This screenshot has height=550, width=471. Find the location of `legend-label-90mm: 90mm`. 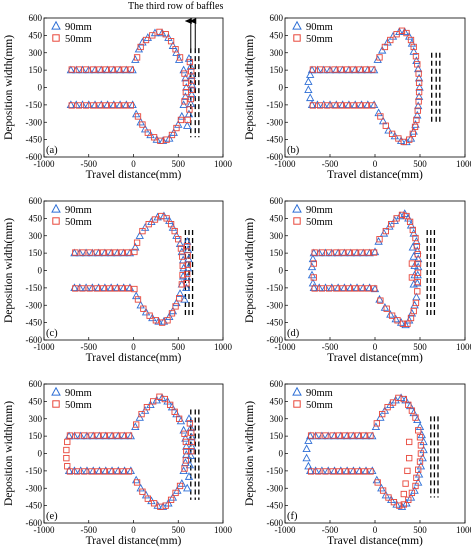

legend-label-90mm: 90mm is located at coordinates (78, 27).